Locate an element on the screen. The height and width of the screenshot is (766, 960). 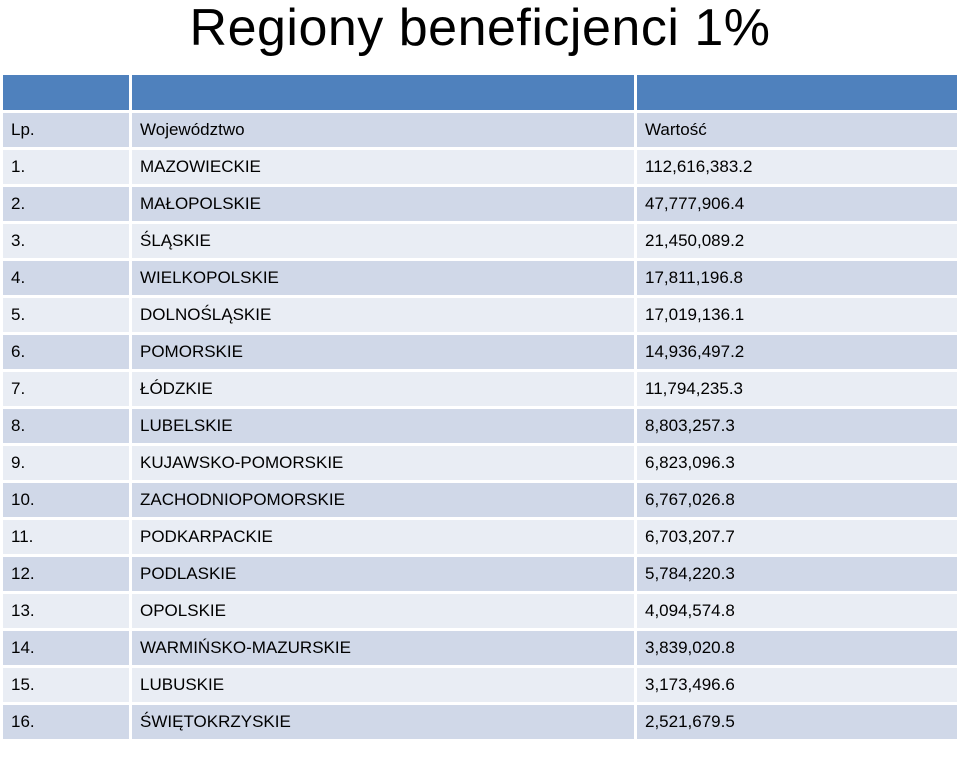
cell-region: KUJAWSKO-POMORSKIE is located at coordinates (383, 463).